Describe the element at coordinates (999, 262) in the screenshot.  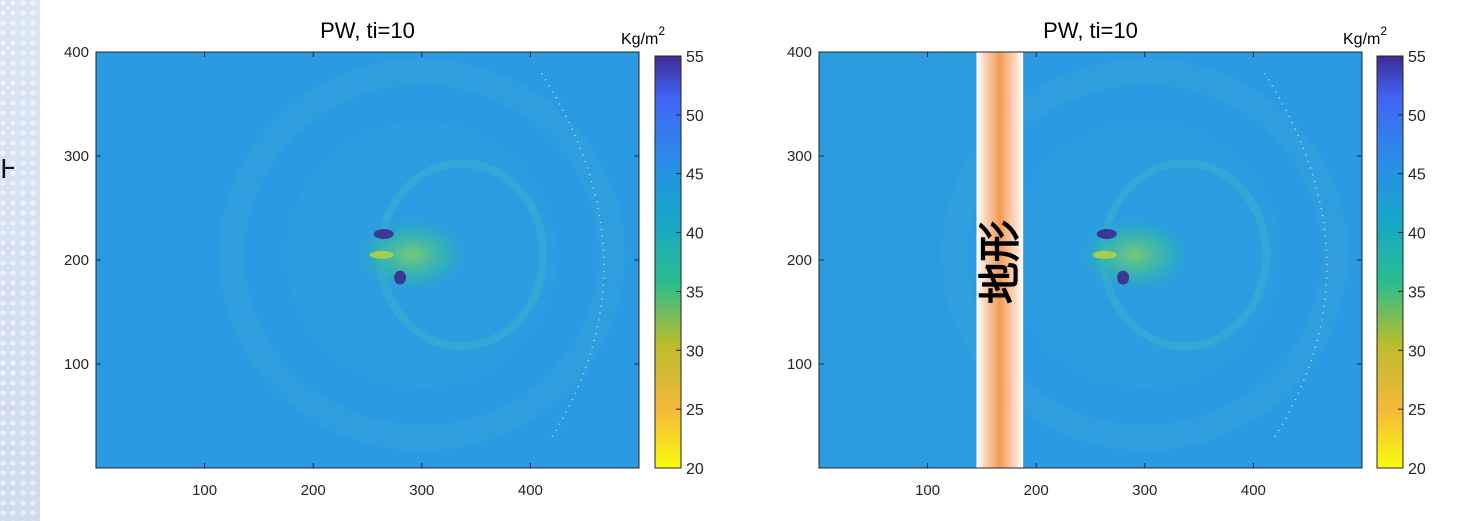
I see `terrain-label: 地形` at that location.